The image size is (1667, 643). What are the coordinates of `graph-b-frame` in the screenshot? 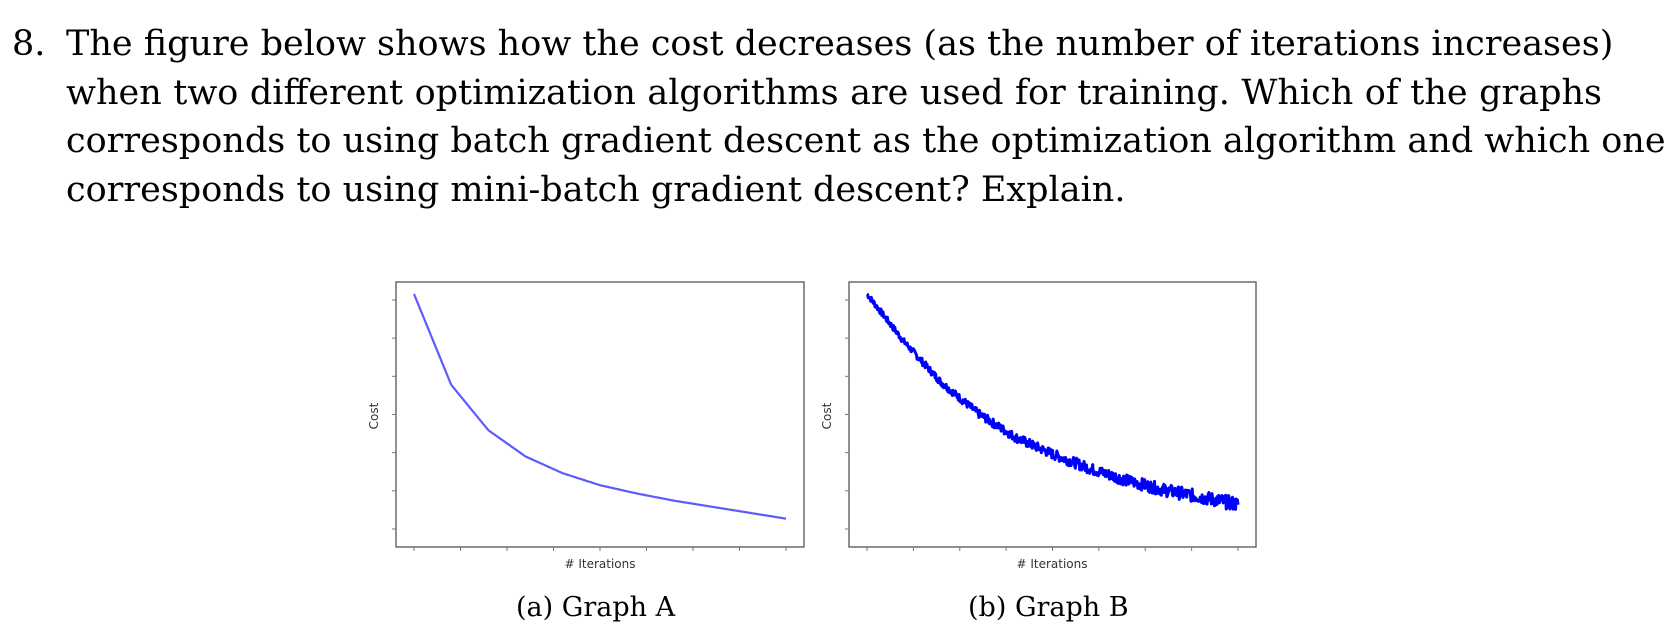 It's located at (1052, 414).